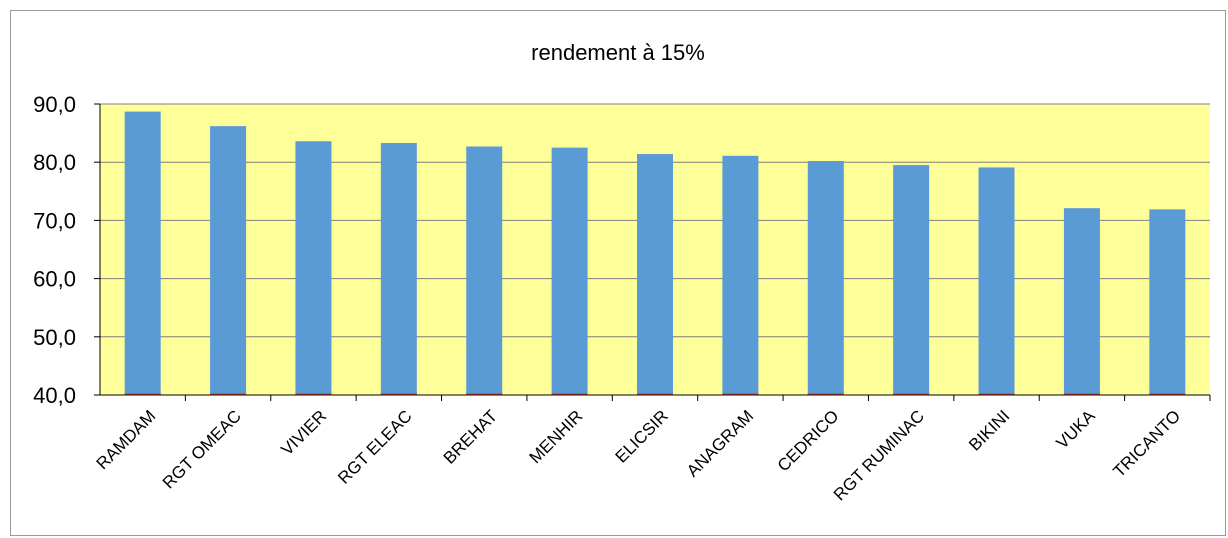  I want to click on x-tick-label: MENHIR, so click(556, 436).